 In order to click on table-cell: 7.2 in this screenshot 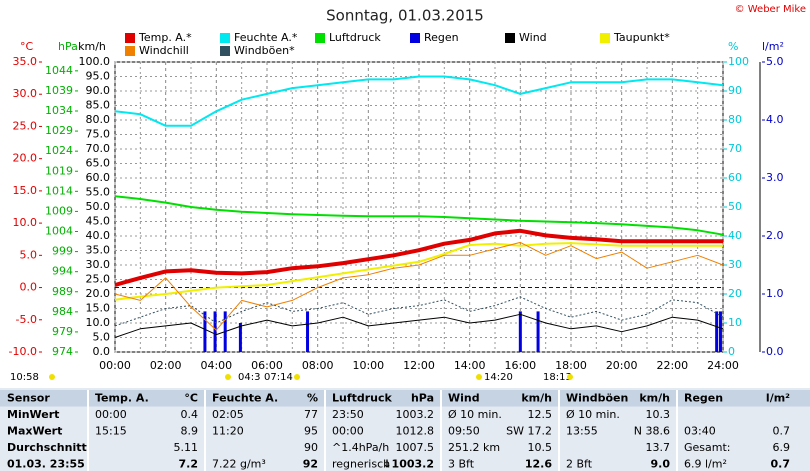, I will do `click(189, 463)`.